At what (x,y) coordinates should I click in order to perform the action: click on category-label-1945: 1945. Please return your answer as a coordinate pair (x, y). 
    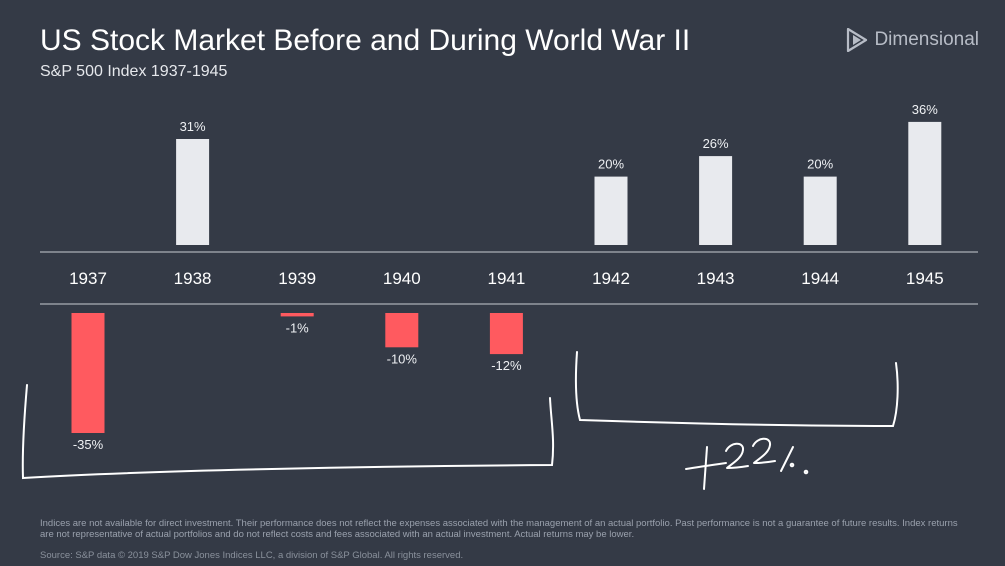
    Looking at the image, I should click on (925, 278).